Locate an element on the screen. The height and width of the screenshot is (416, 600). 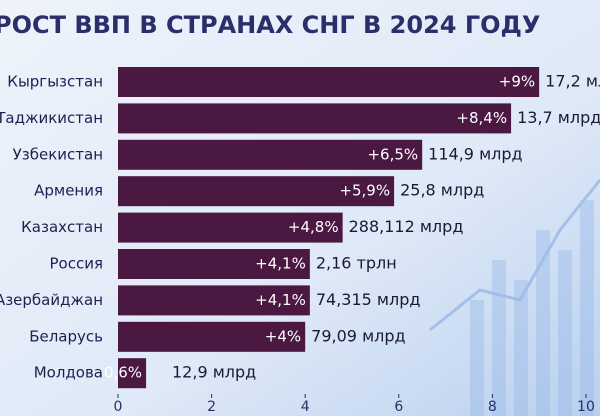
chart-title: РОСТ ВВП В СТРАНАХ СНГ В 2024 ГОДУ is located at coordinates (270, 25).